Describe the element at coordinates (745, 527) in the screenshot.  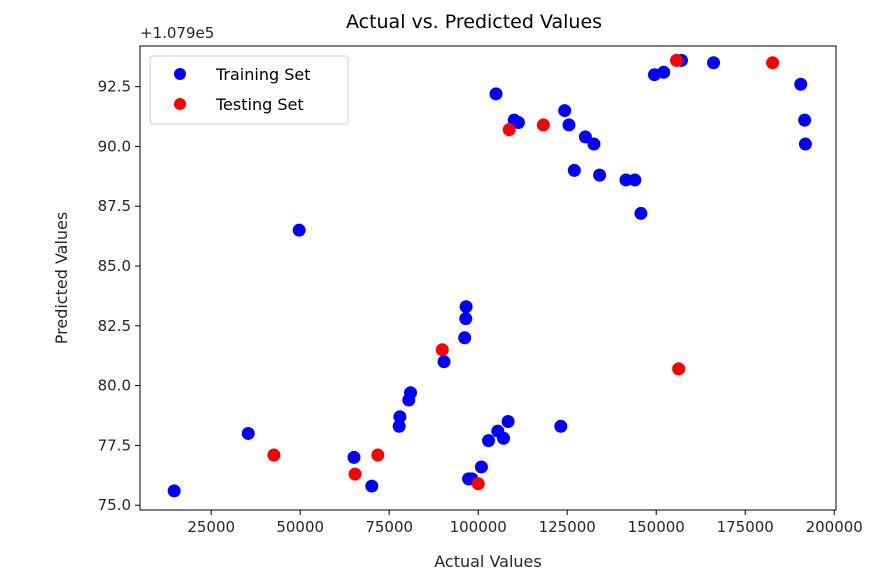
I see `x-tick-label: 175000` at that location.